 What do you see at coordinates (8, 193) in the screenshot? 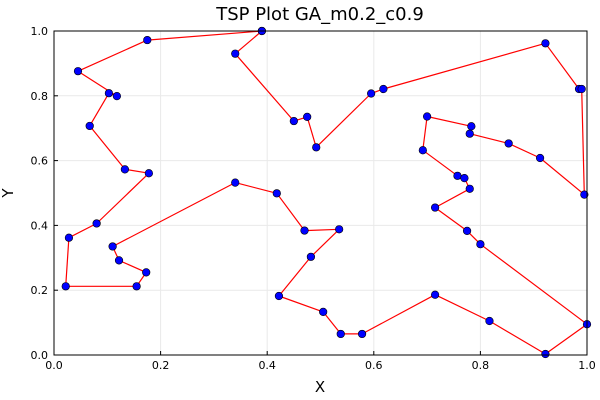
I see `y-axis-label: Y` at bounding box center [8, 193].